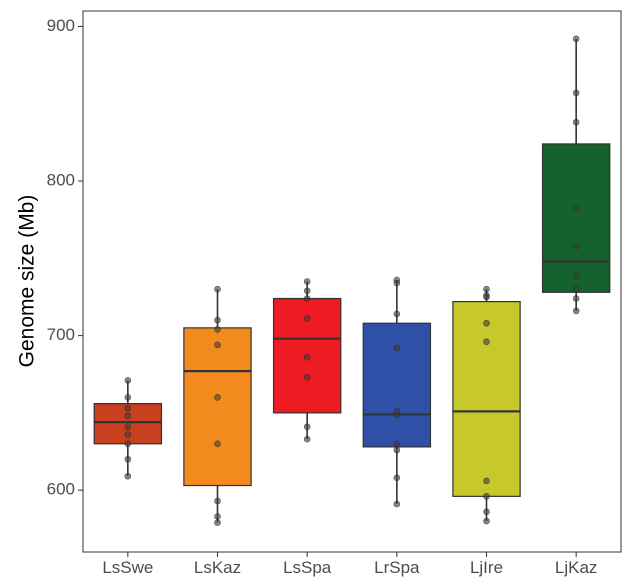  Describe the element at coordinates (27, 281) in the screenshot. I see `y-axis-title: Genome size (Mb)` at that location.